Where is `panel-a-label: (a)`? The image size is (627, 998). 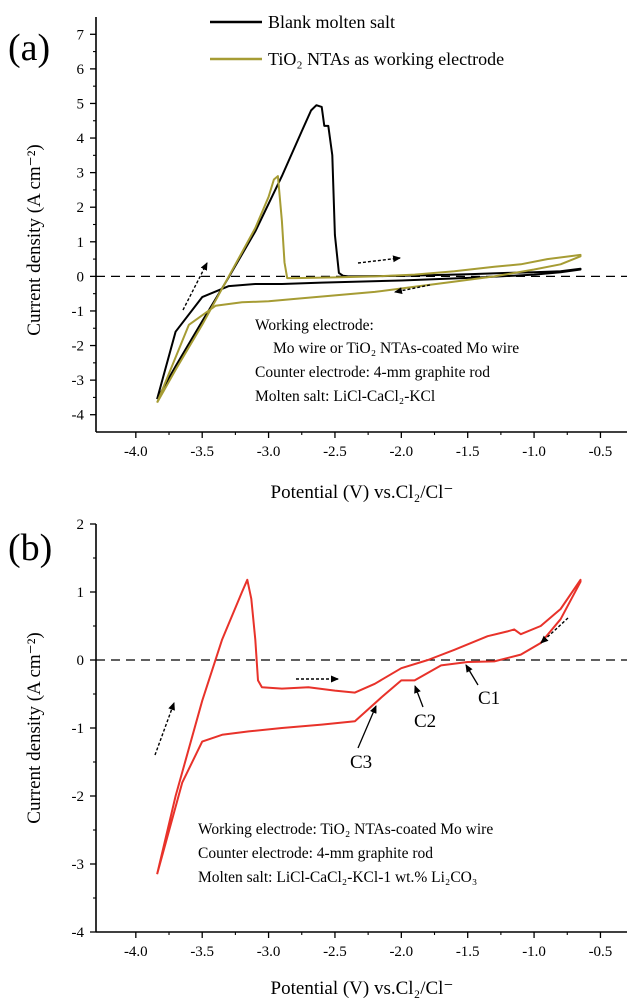 panel-a-label: (a) is located at coordinates (29, 48).